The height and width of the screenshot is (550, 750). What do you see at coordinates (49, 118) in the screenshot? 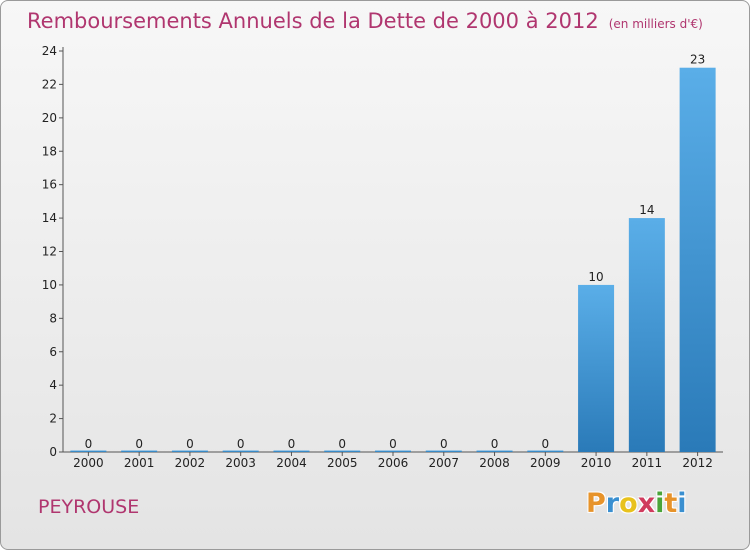
I see `y-tick-label: 20` at bounding box center [49, 118].